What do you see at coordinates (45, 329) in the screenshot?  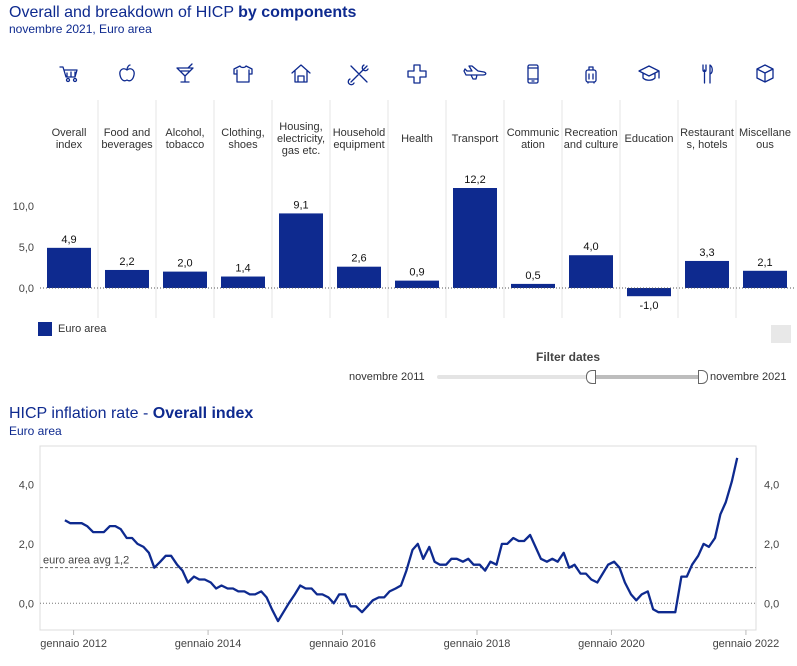 I see `legend-swatch` at bounding box center [45, 329].